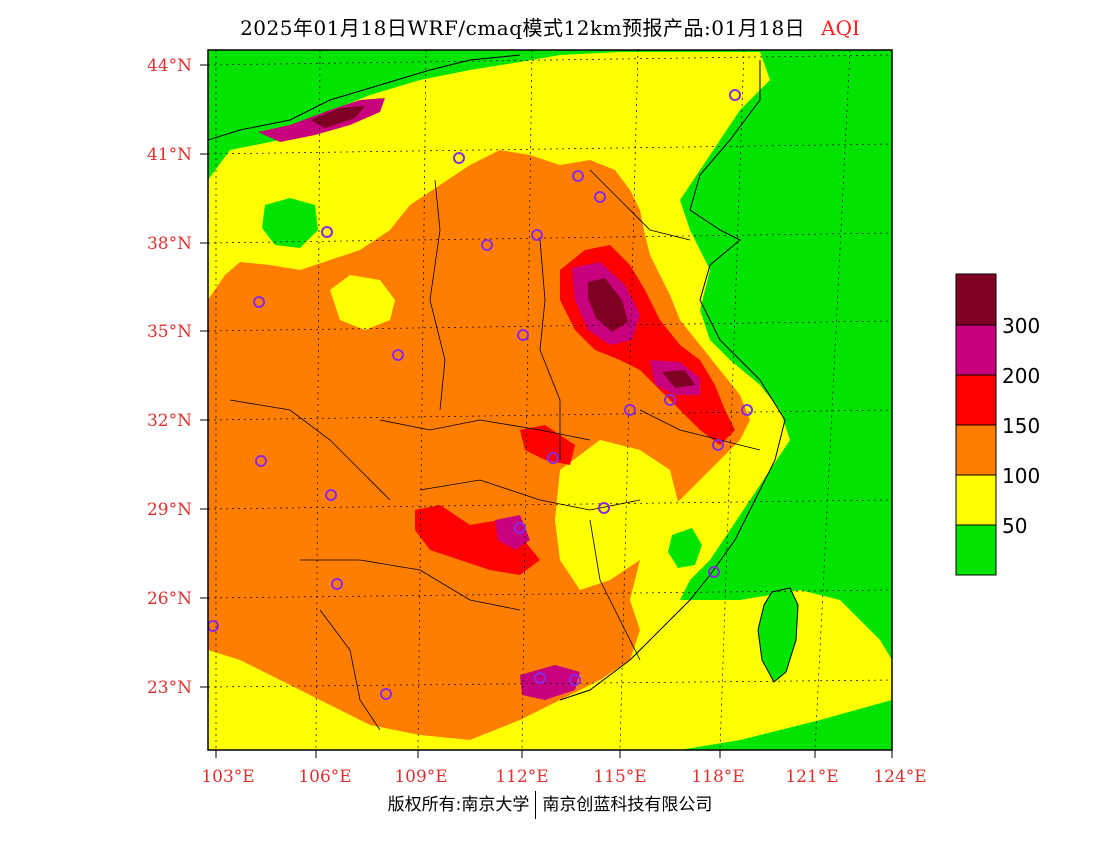 The height and width of the screenshot is (850, 1100). I want to click on zone-very-unhealthy-south, so click(550, 682).